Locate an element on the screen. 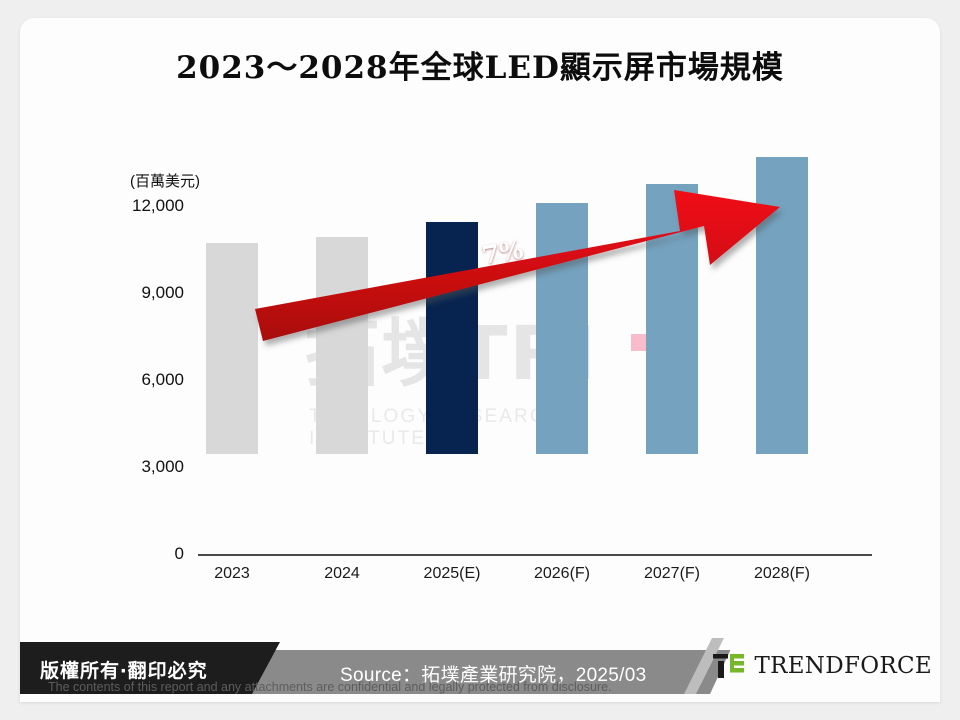 Image resolution: width=960 pixels, height=720 pixels. copyright-text: 版權所有‧翻印必究 is located at coordinates (124, 671).